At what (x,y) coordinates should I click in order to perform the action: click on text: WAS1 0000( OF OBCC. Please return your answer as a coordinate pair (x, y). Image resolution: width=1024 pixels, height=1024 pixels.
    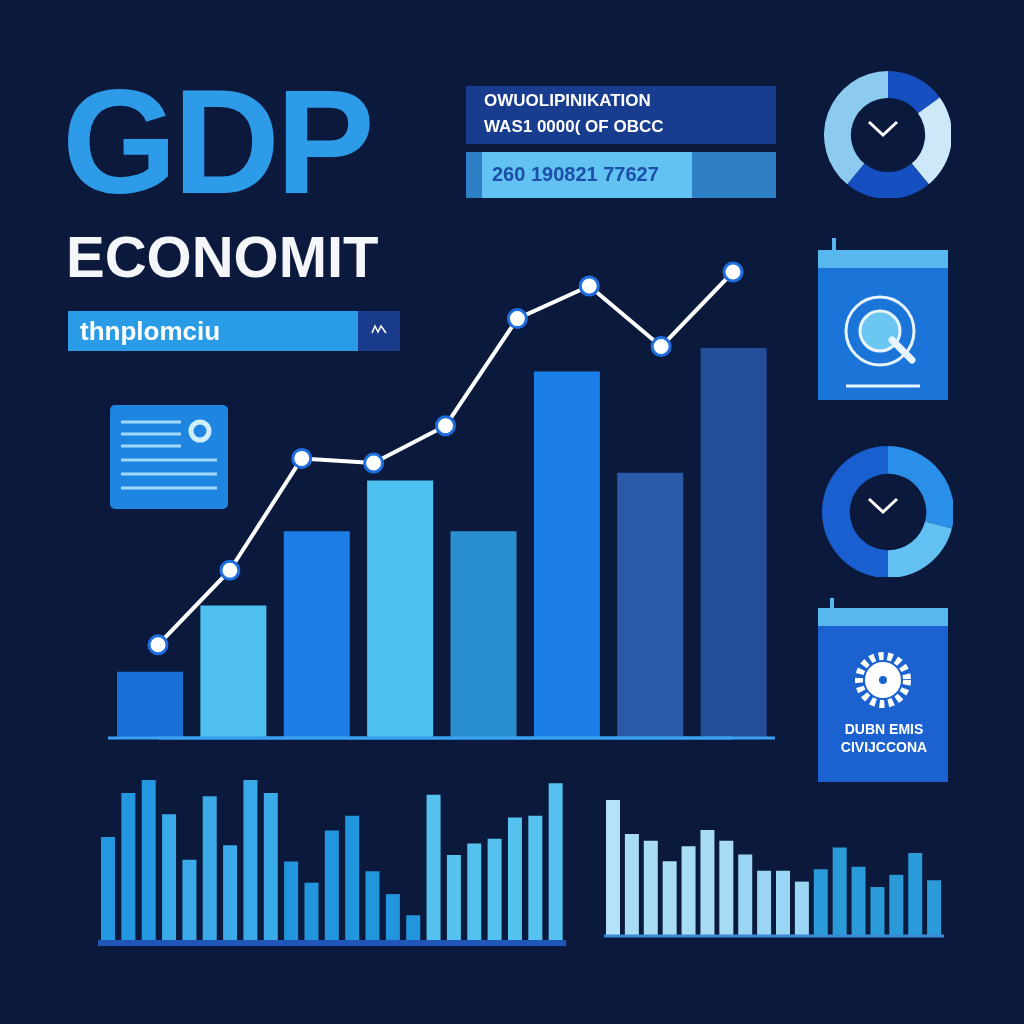
    Looking at the image, I should click on (574, 126).